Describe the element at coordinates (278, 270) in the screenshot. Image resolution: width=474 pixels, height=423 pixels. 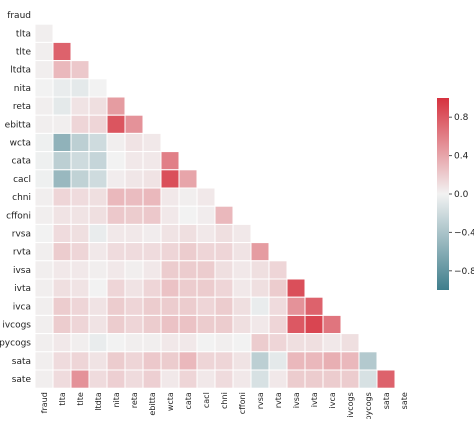
I see `heatmap-cell-ivsa-rvta` at that location.